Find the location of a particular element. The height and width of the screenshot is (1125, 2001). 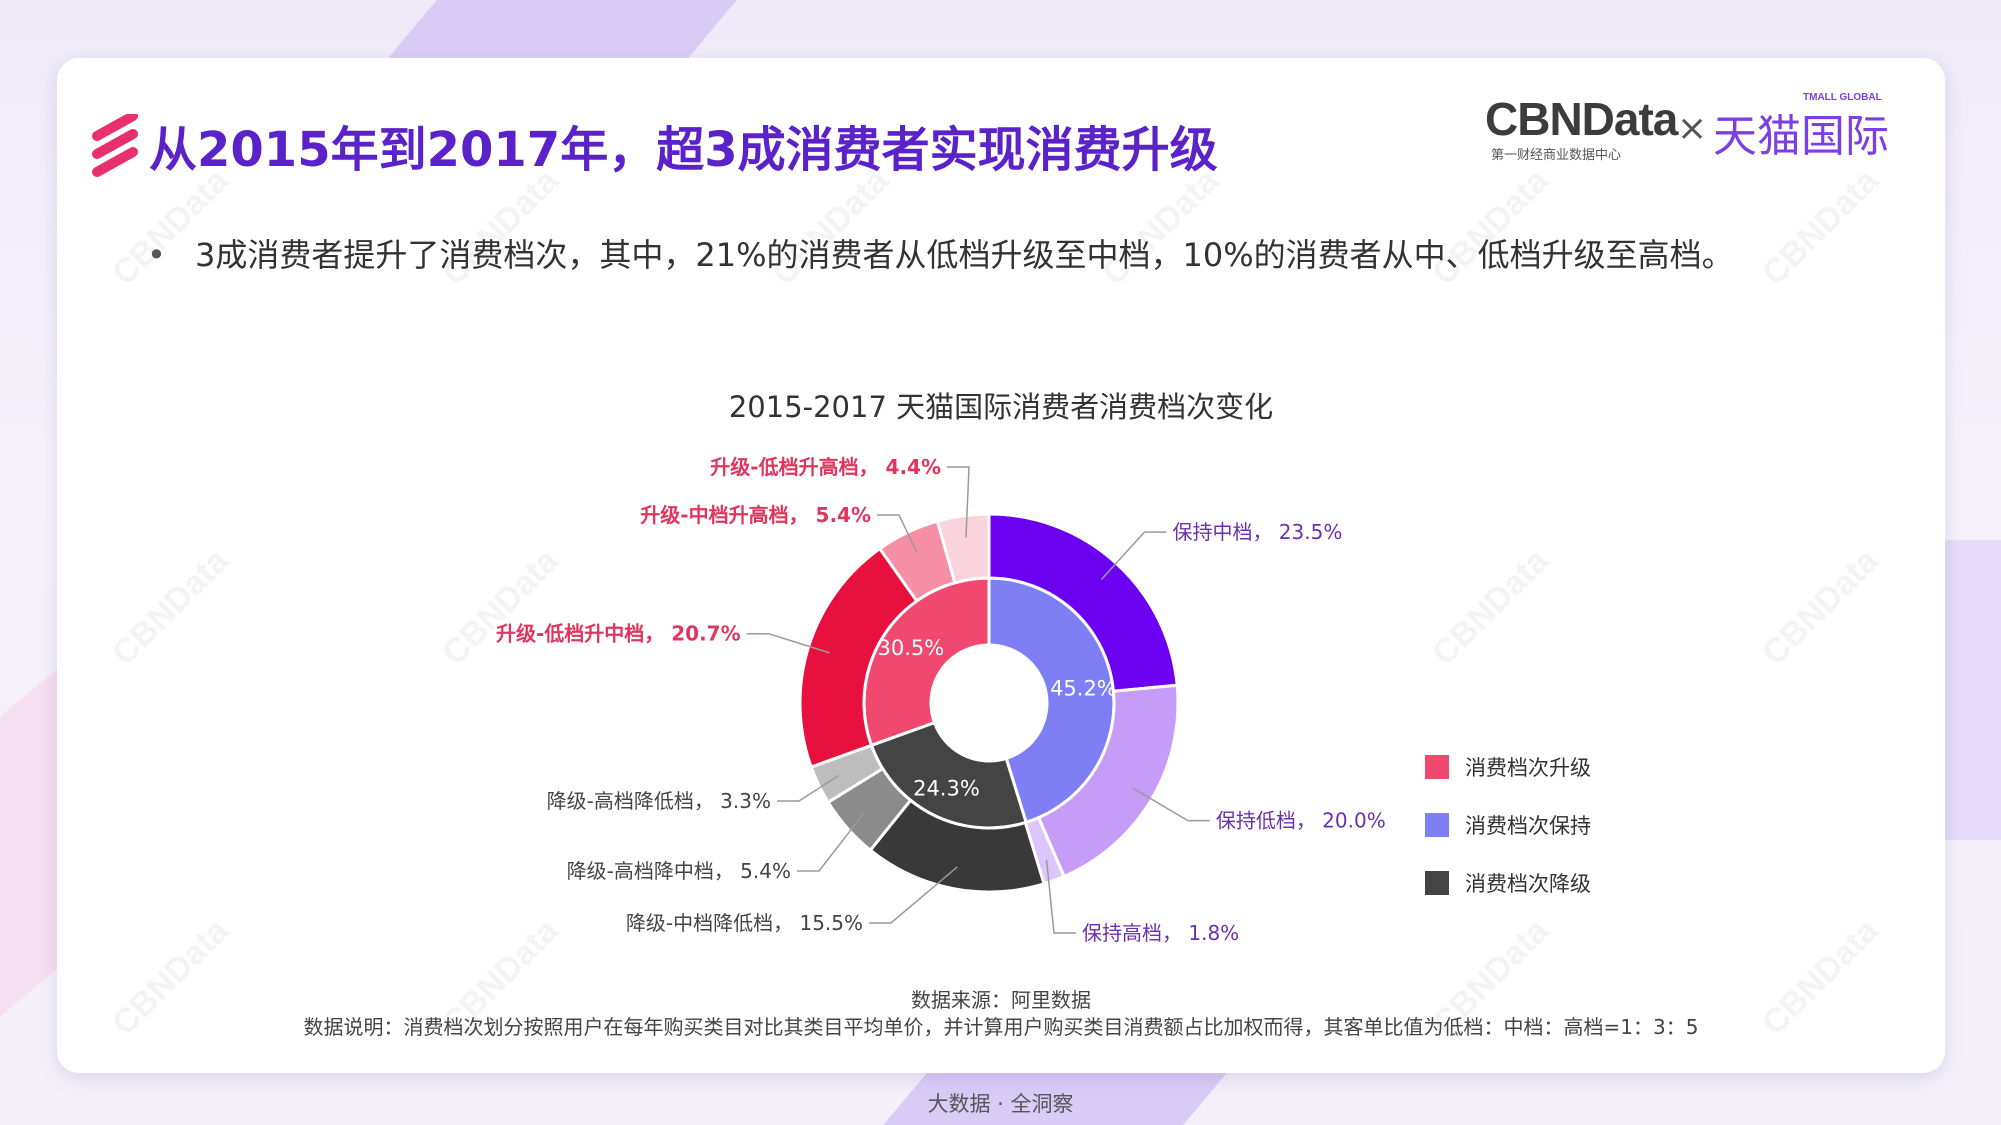

legend-item: 消费档次升级 is located at coordinates (1508, 767).